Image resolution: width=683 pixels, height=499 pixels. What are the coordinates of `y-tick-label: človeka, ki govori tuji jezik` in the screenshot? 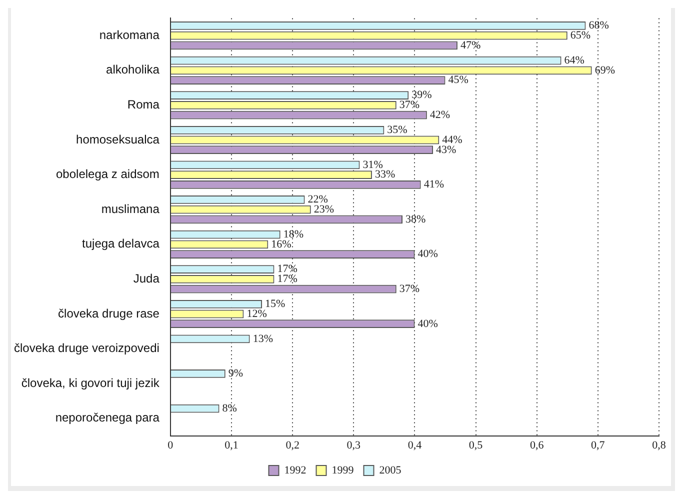 It's located at (90, 383).